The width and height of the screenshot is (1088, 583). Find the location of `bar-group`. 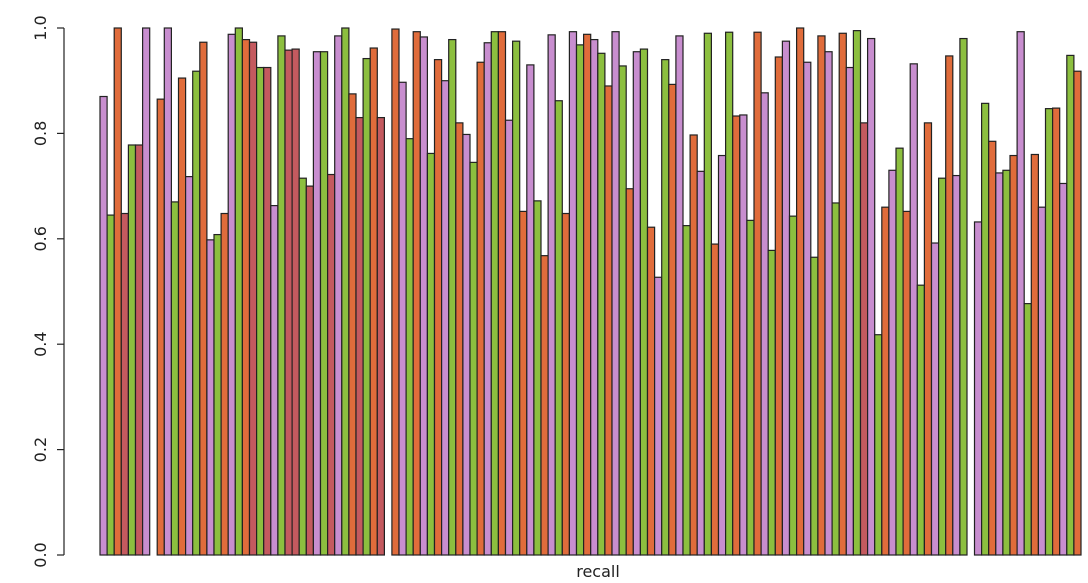

bar-group is located at coordinates (1027, 293).